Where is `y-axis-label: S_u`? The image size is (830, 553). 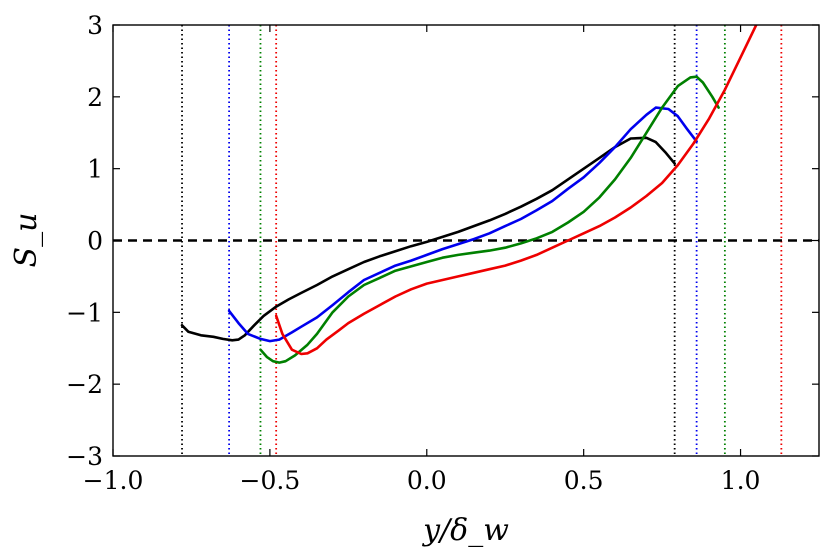
y-axis-label: S_u is located at coordinates (26, 240).